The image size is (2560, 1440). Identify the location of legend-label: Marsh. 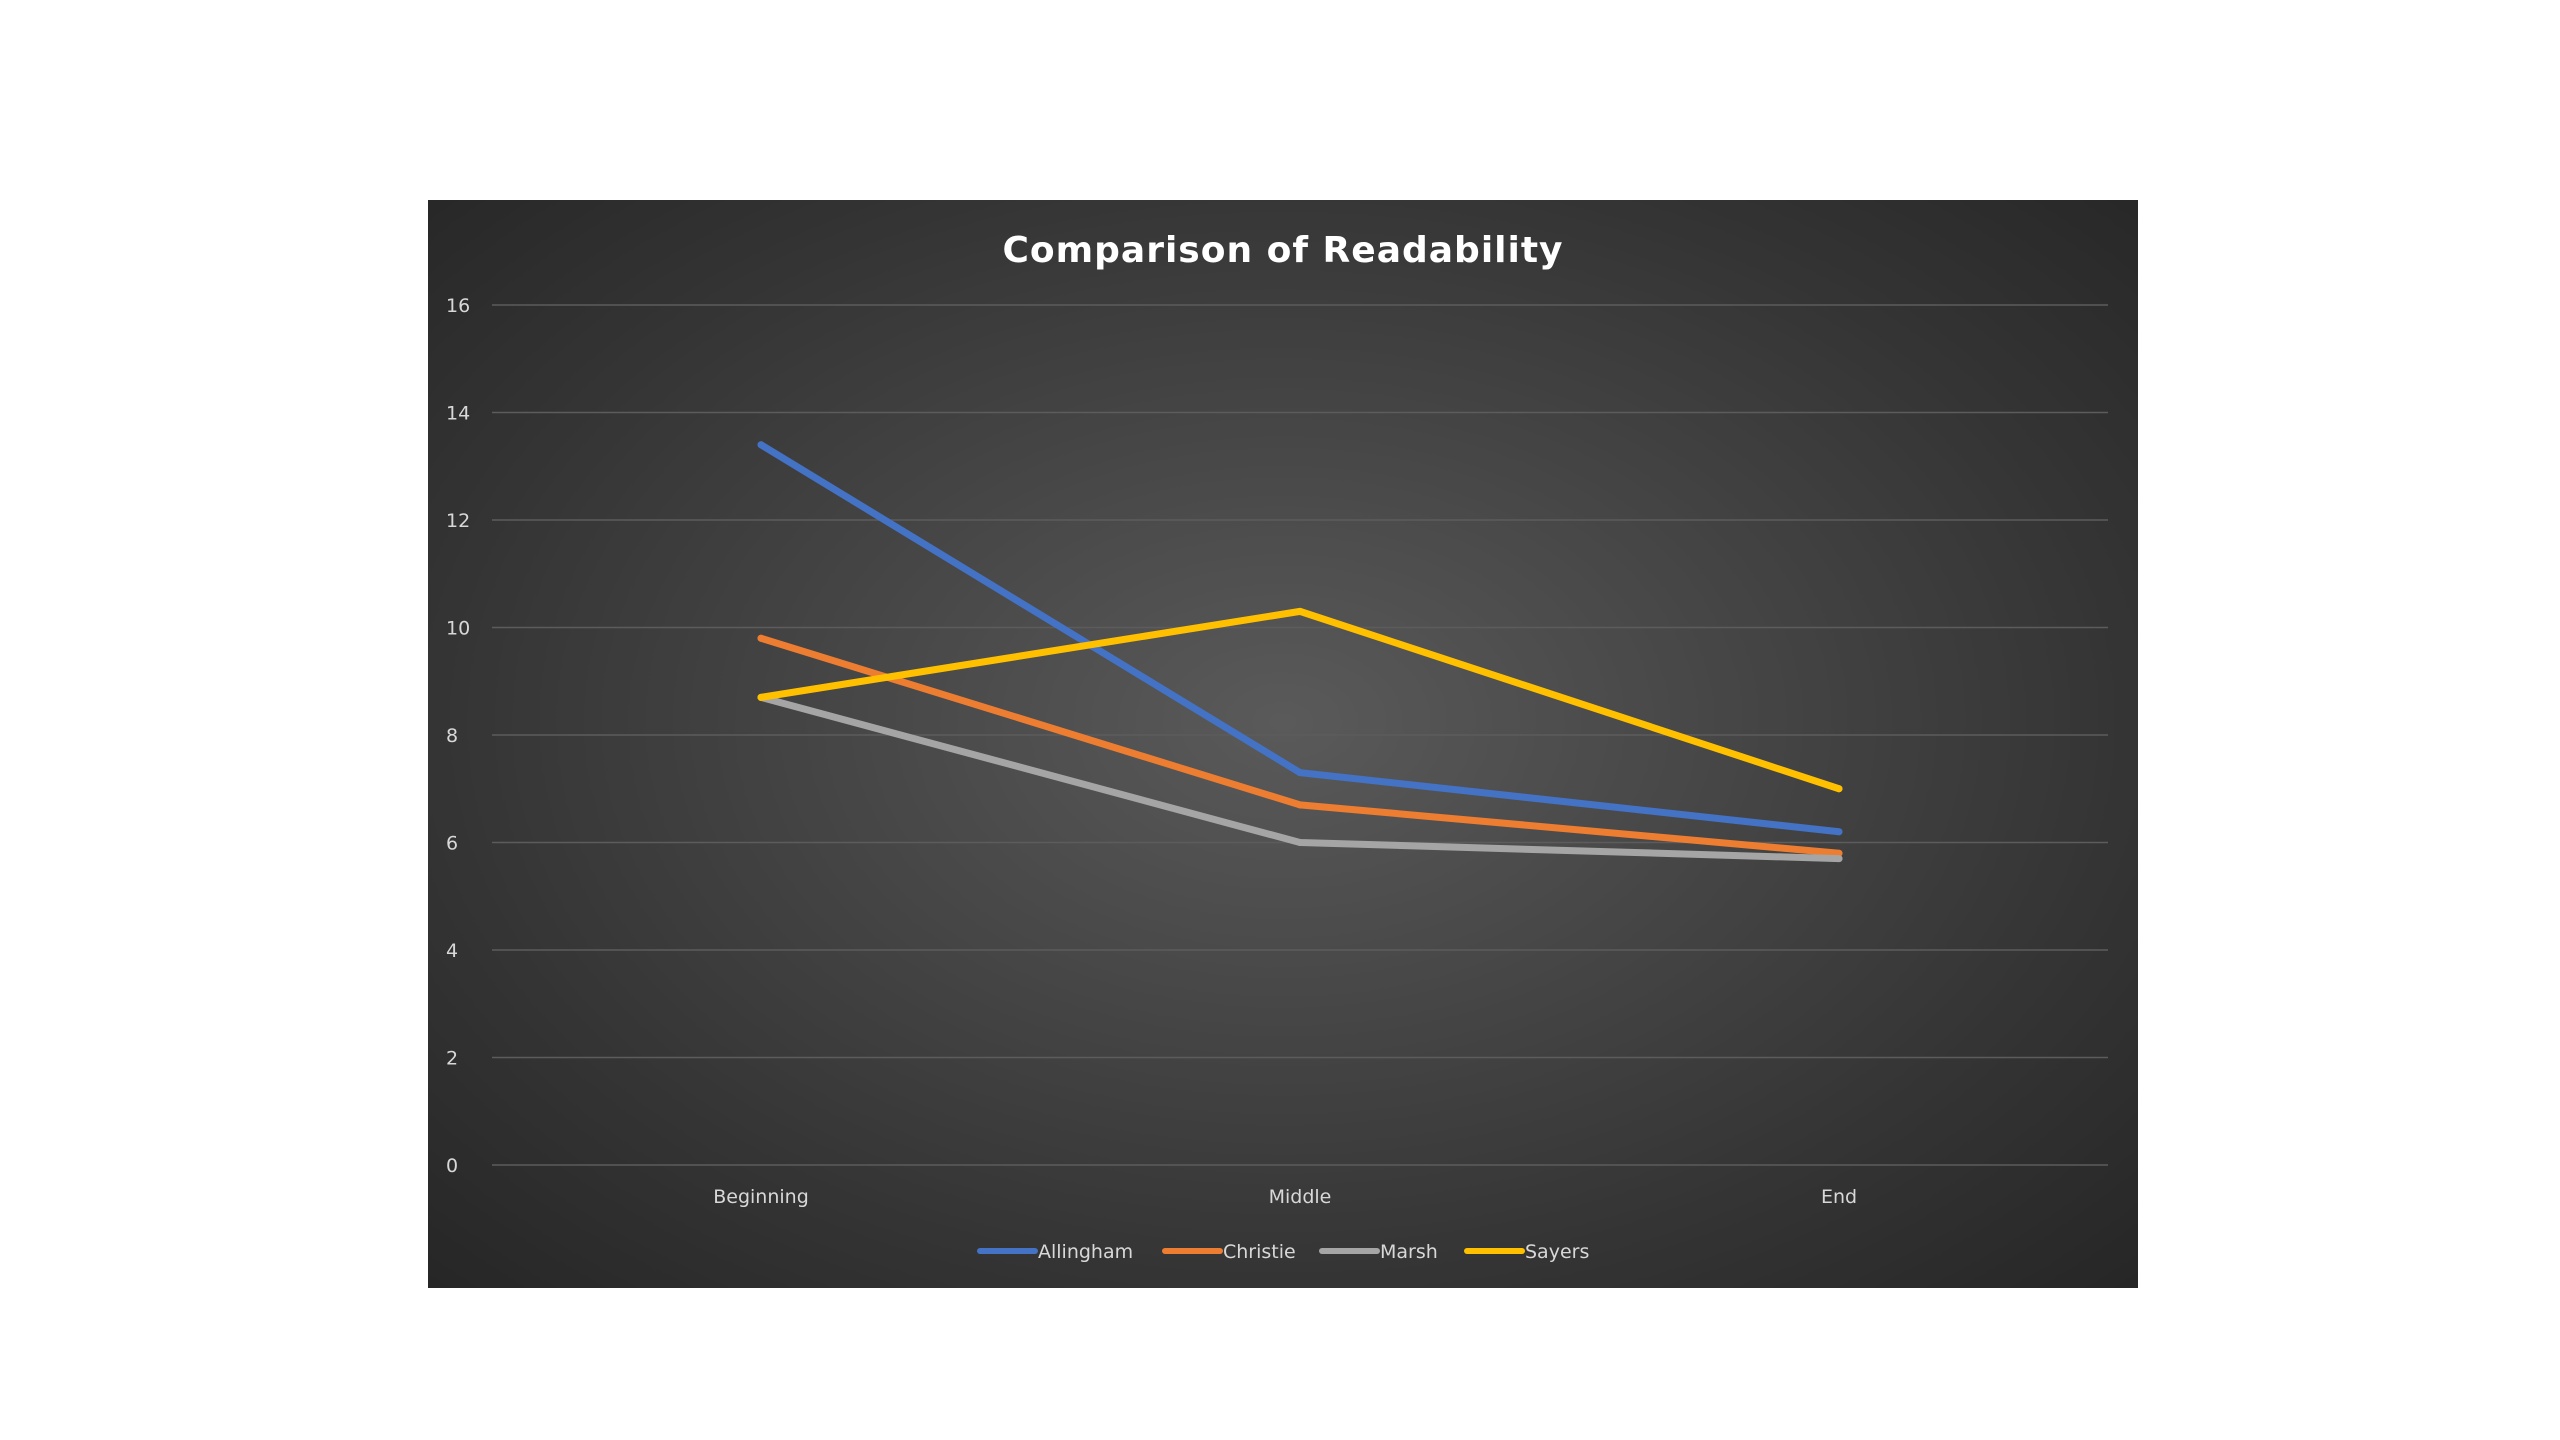
(1409, 1252).